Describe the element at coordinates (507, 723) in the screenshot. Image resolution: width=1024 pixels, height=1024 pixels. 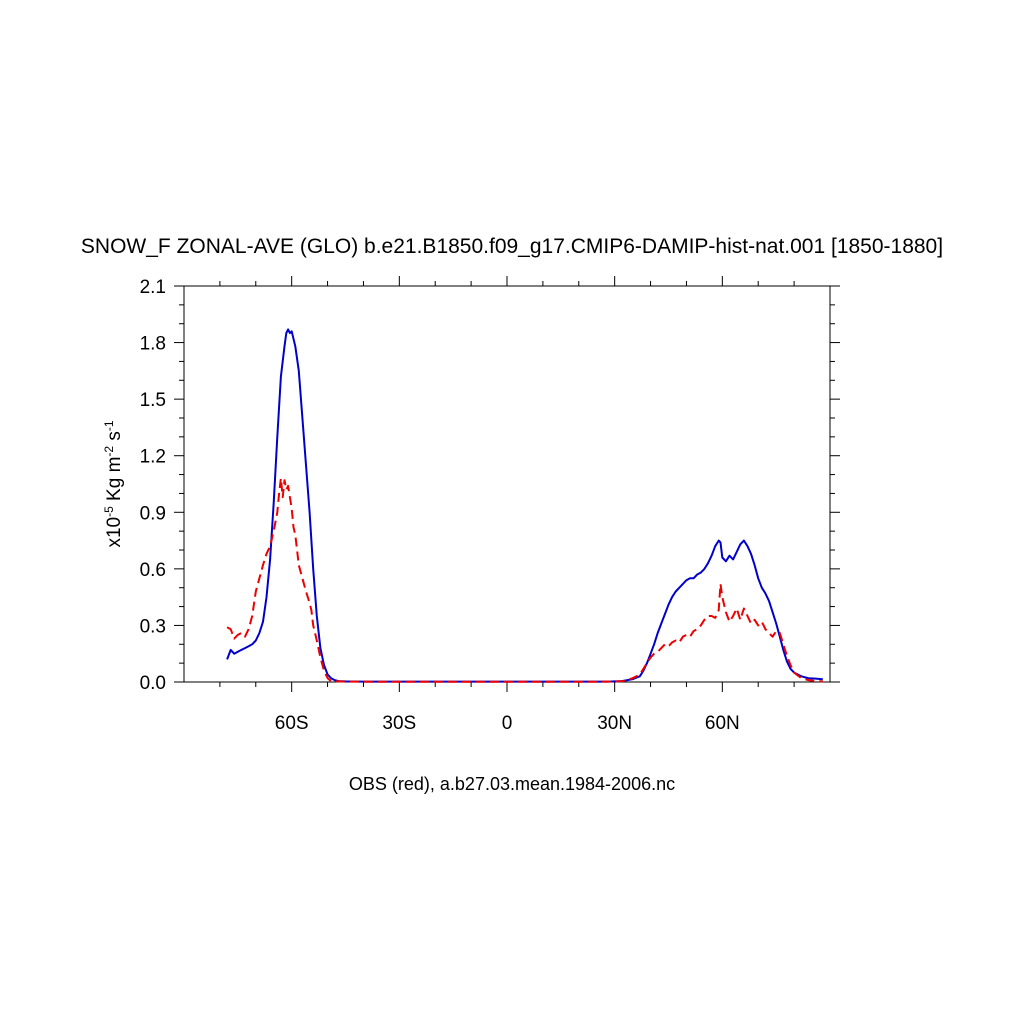
I see `x-tick-label: 0` at that location.